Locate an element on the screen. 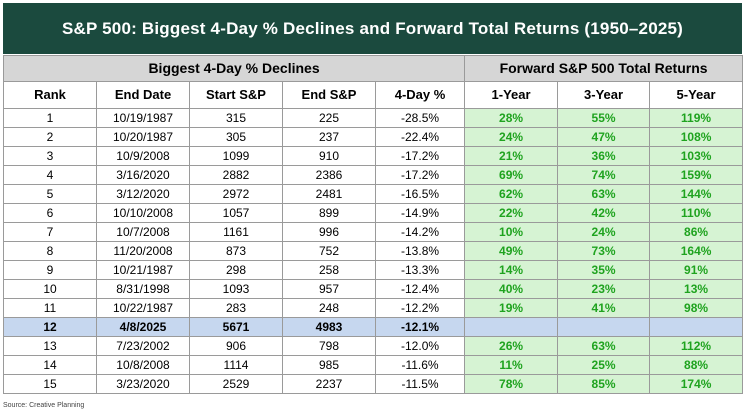  cell-4day-pct: -11.5% is located at coordinates (420, 384).